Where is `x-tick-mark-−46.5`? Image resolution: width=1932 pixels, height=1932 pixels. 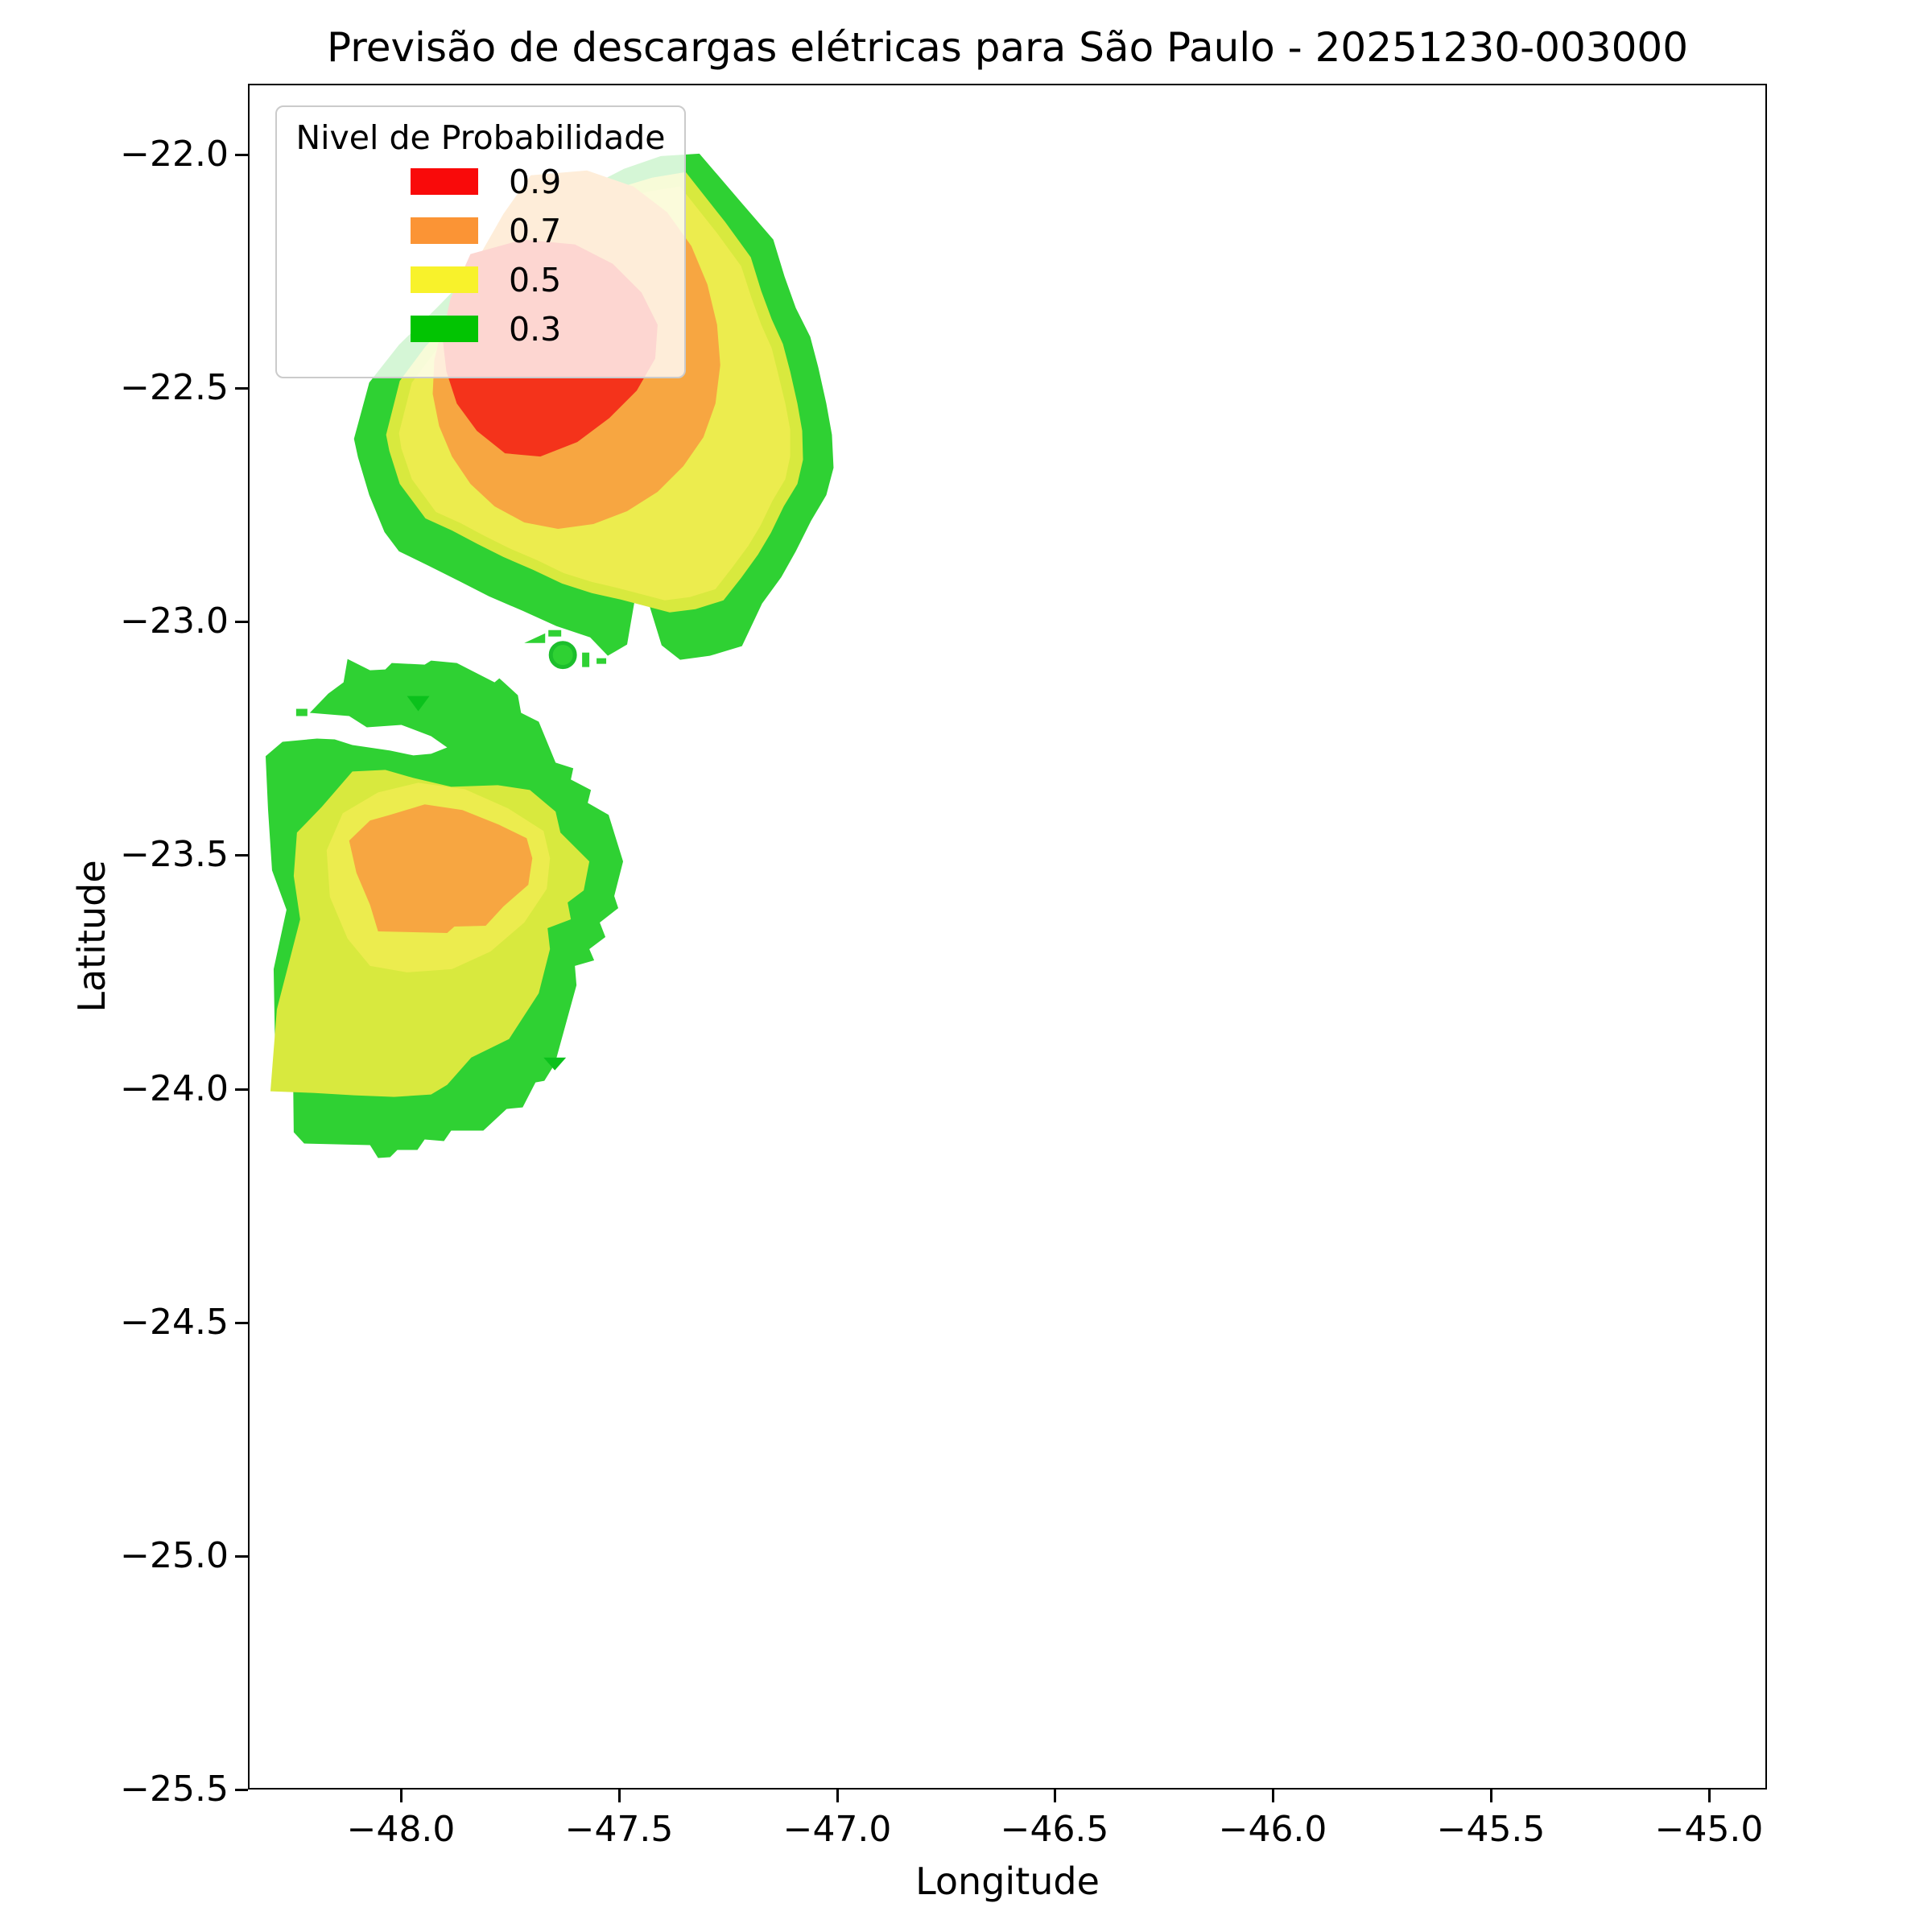 x-tick-mark-−46.5 is located at coordinates (1054, 1796).